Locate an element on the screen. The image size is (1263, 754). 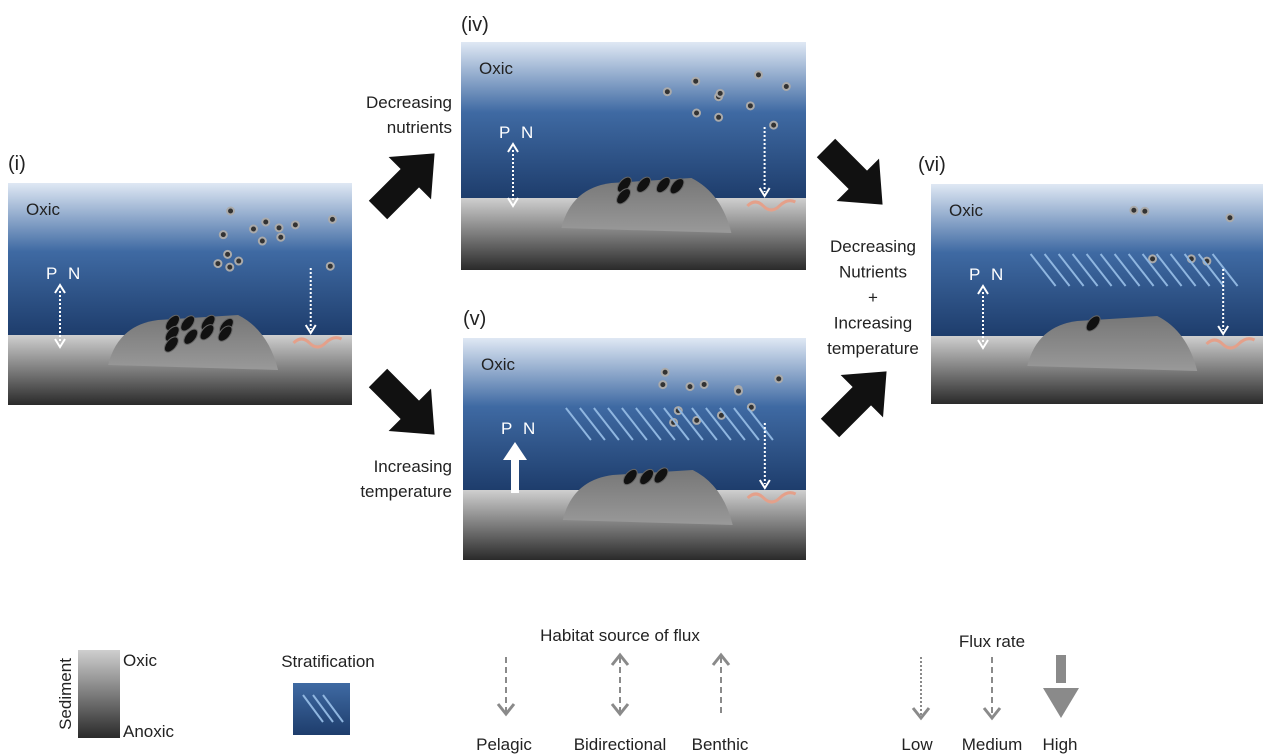
legend-label: Stratification is located at coordinates (328, 661).